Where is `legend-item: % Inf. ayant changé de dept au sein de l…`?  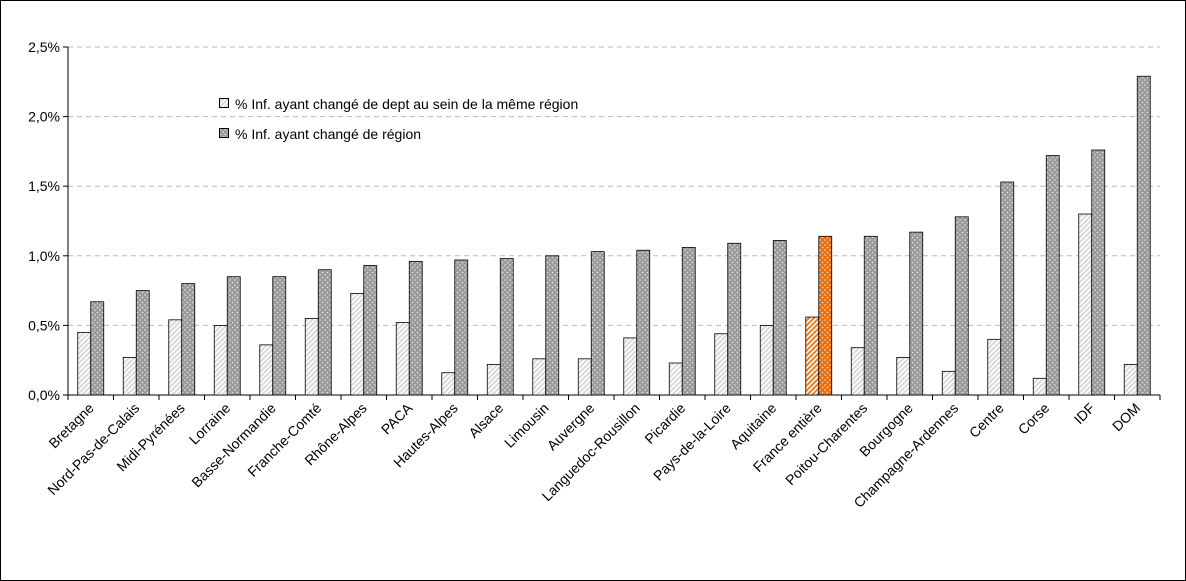
legend-item: % Inf. ayant changé de dept au sein de l… is located at coordinates (424, 104).